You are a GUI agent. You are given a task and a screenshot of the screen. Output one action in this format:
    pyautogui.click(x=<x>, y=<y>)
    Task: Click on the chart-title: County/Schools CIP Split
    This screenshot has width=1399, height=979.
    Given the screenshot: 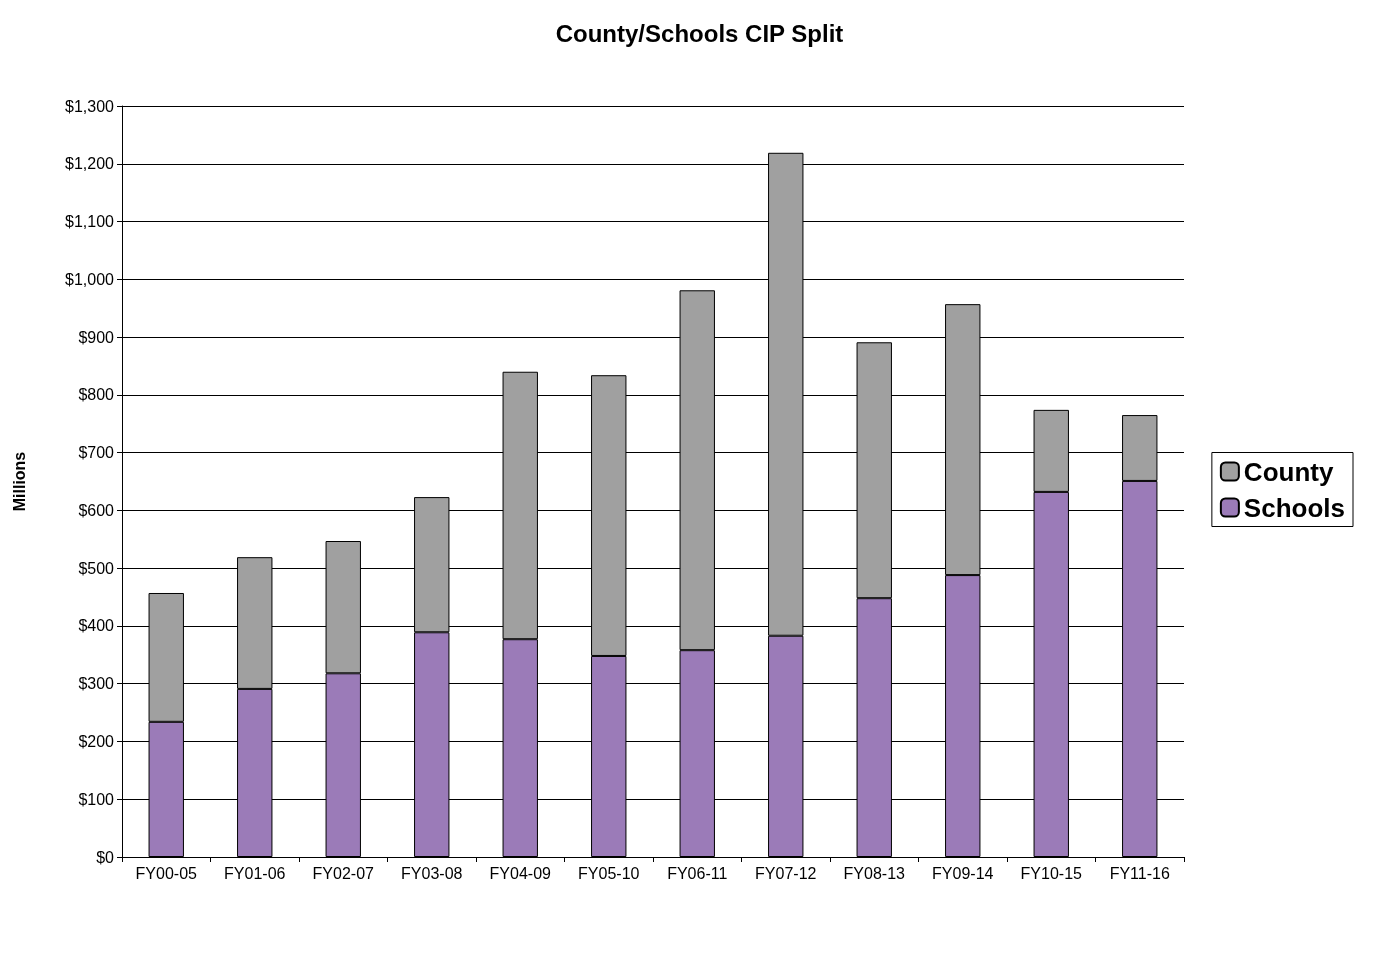 What is the action you would take?
    pyautogui.click(x=699, y=33)
    